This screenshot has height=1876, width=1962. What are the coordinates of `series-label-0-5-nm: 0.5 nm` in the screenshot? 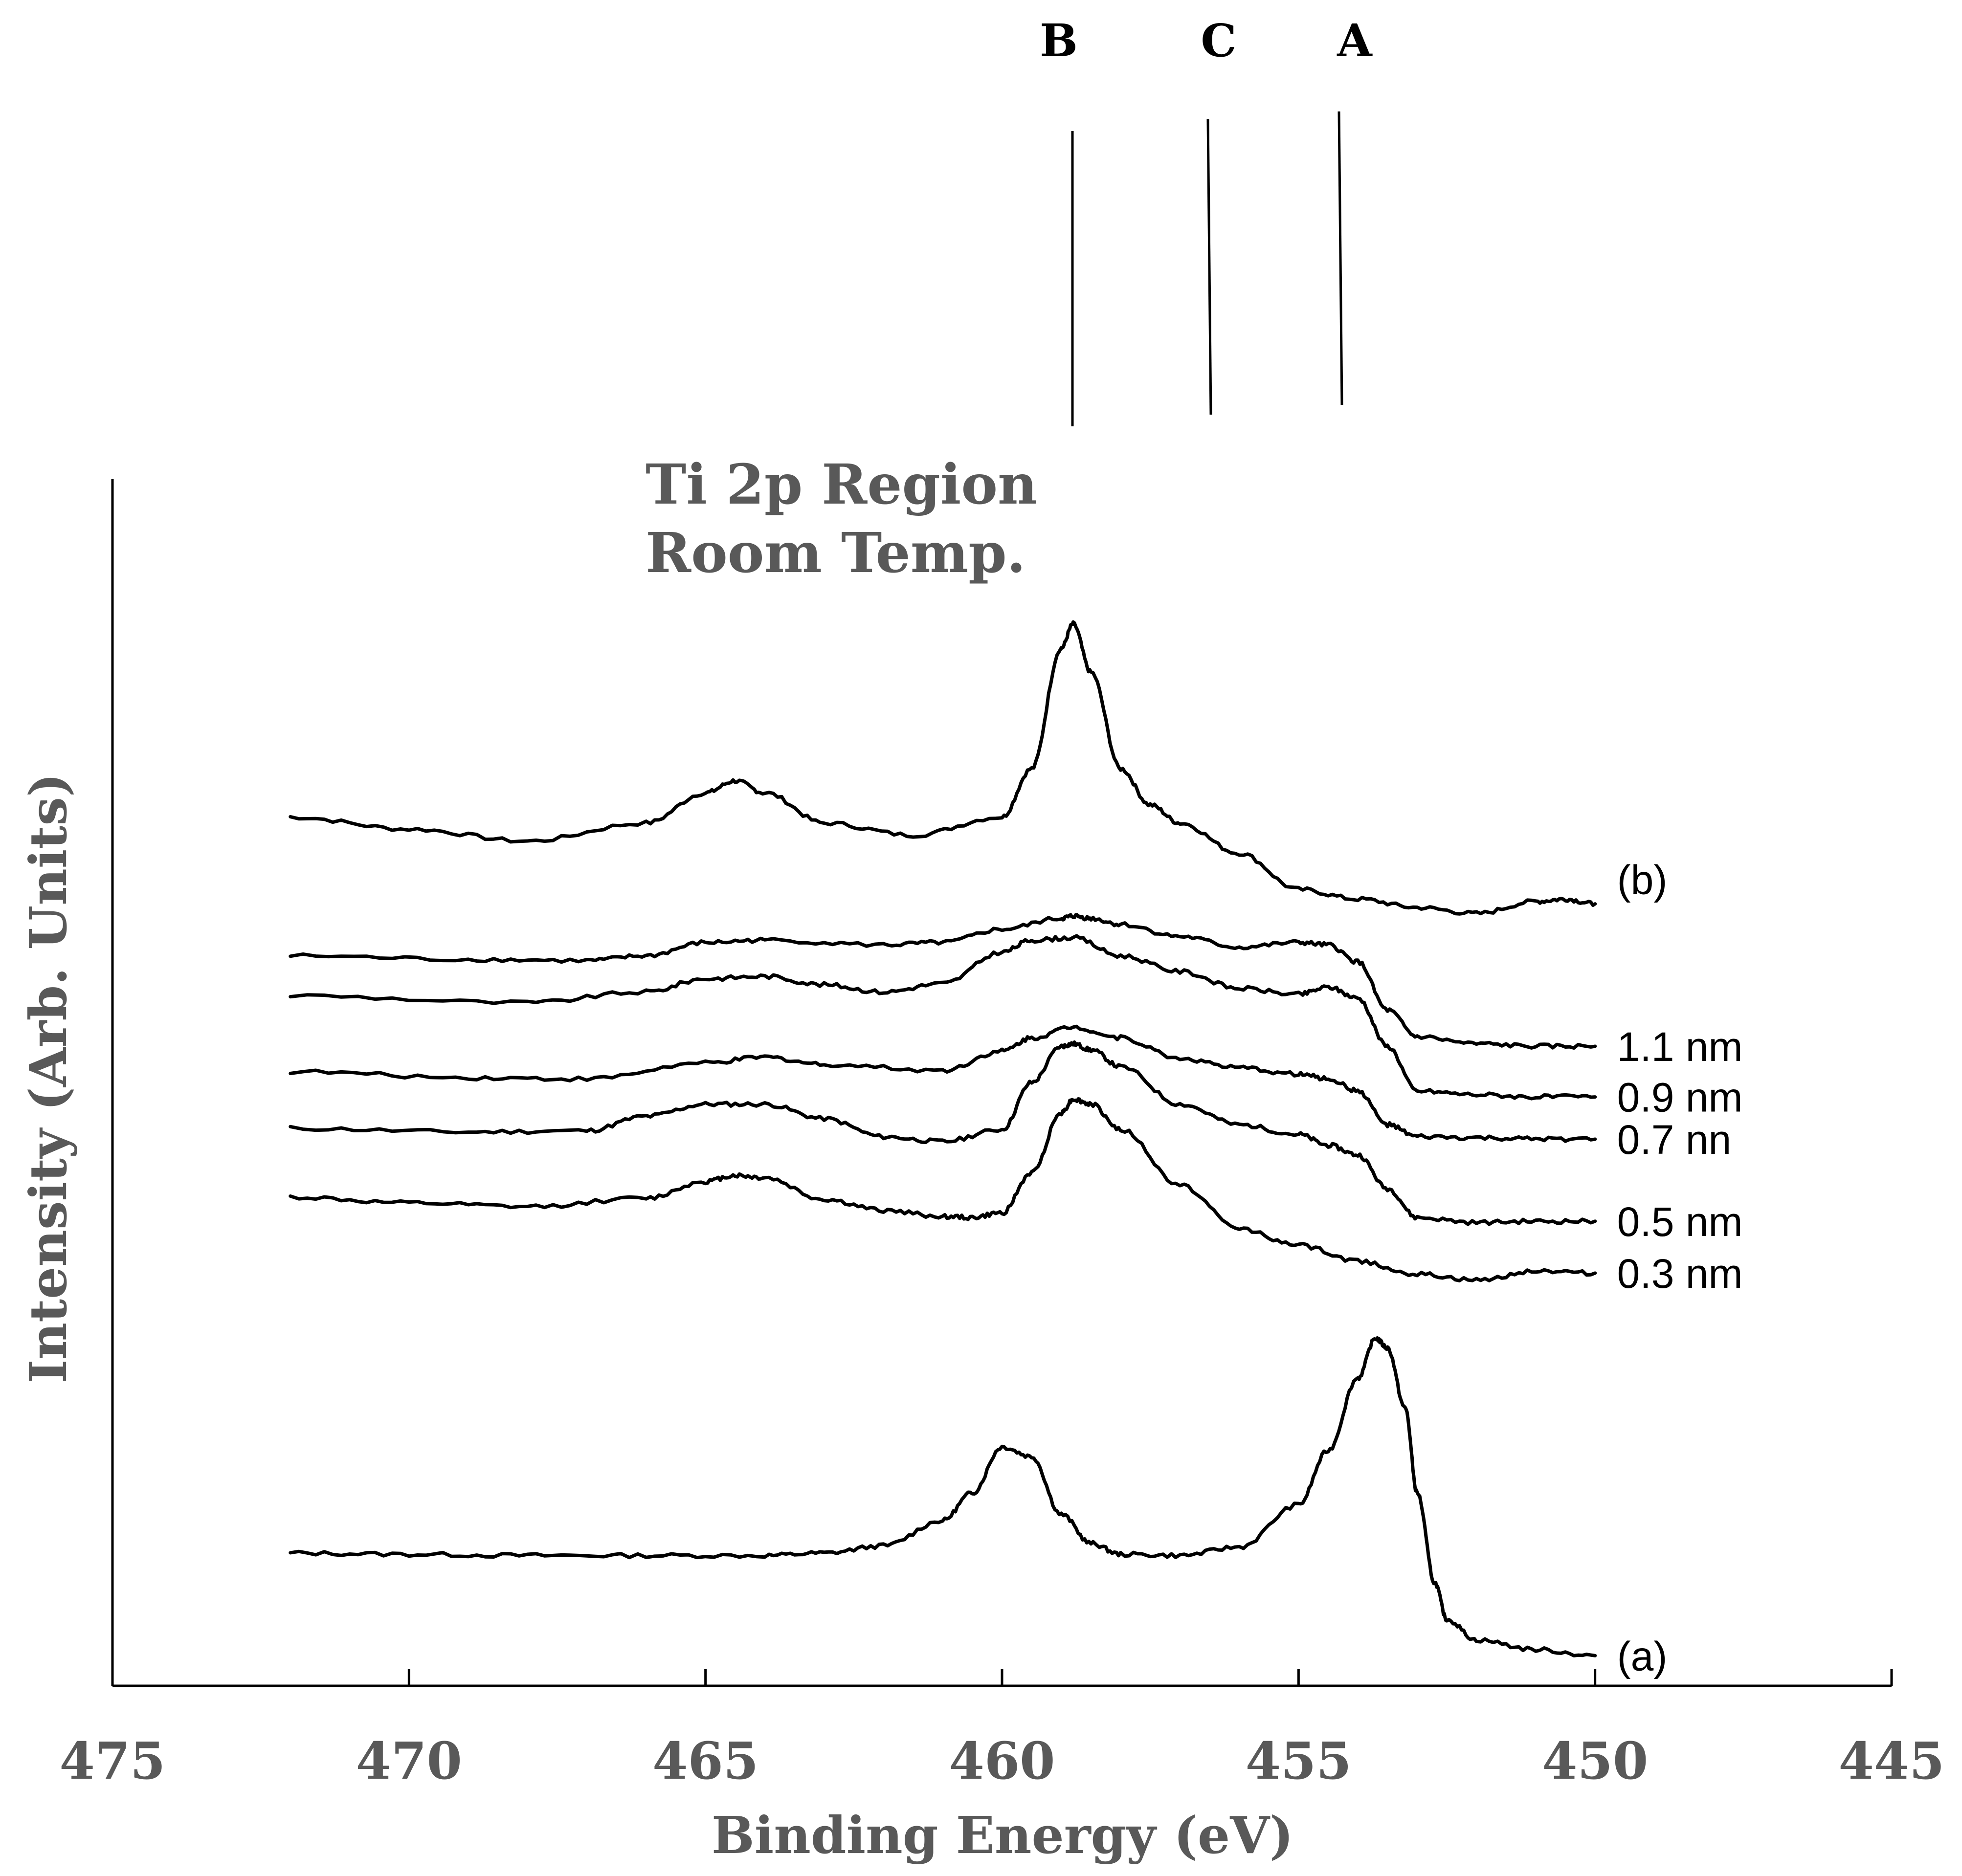 It's located at (1680, 1222).